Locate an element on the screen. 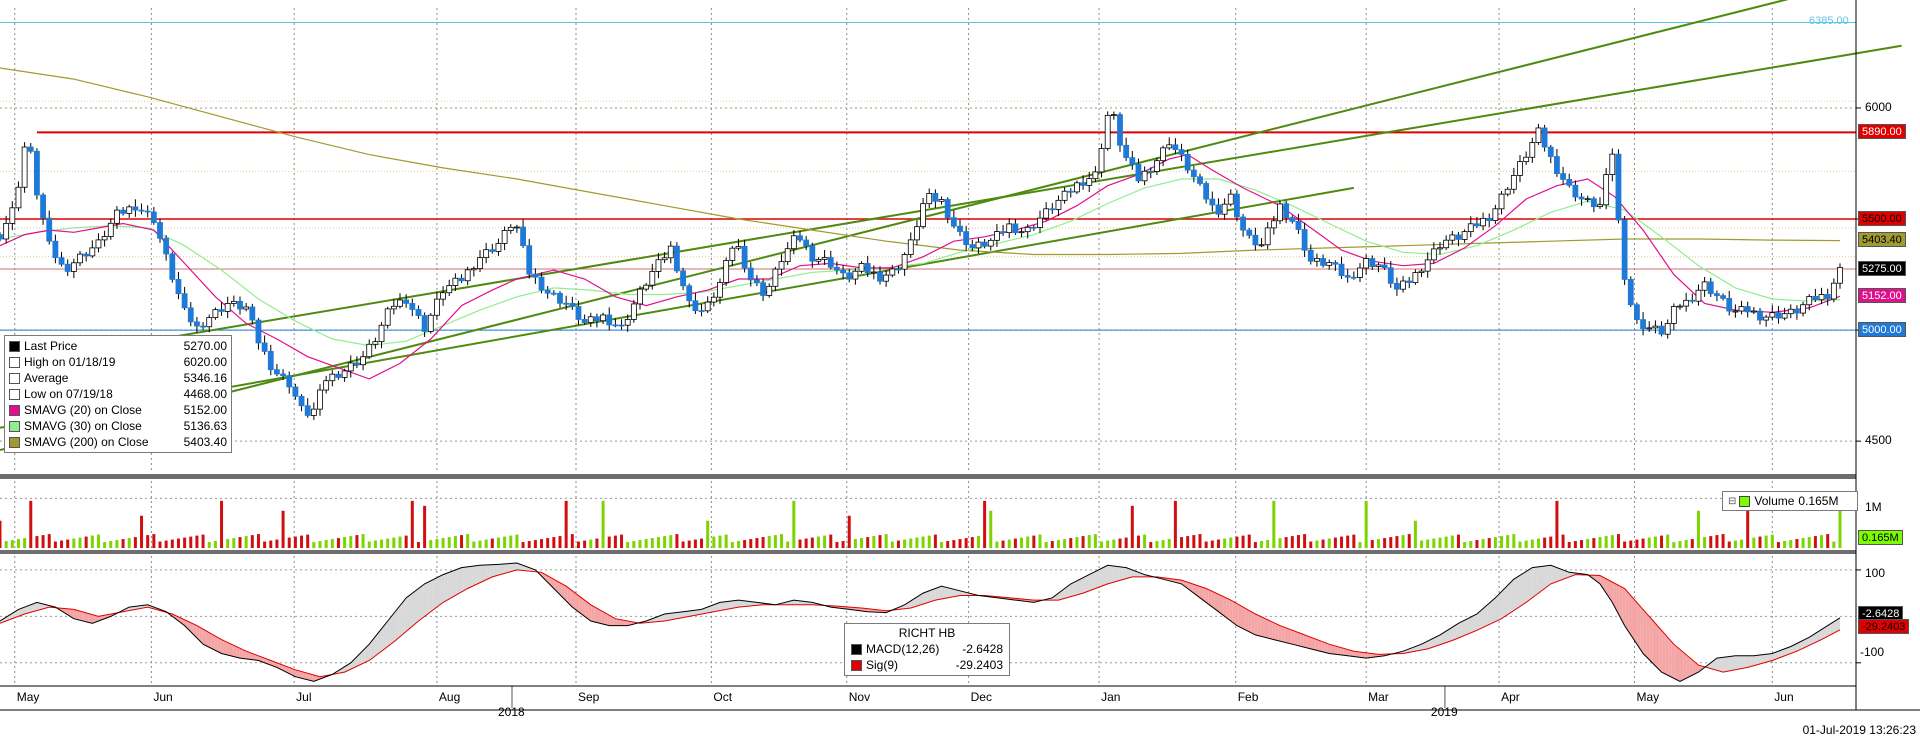 This screenshot has height=739, width=1920. month-label: Jul is located at coordinates (304, 697).